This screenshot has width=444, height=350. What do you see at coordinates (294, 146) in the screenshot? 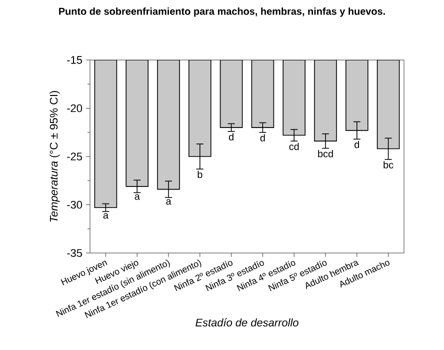
I see `annotation: cd` at bounding box center [294, 146].